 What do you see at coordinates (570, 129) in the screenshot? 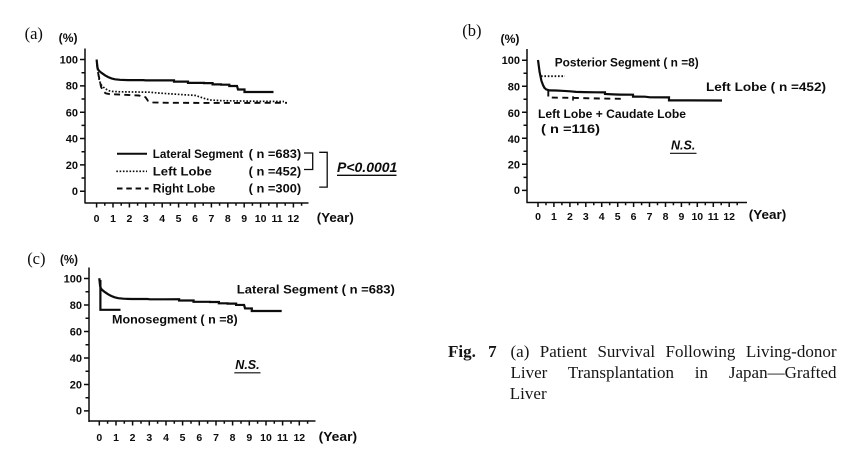
I see `svg-text: ( n =116)` at bounding box center [570, 129].